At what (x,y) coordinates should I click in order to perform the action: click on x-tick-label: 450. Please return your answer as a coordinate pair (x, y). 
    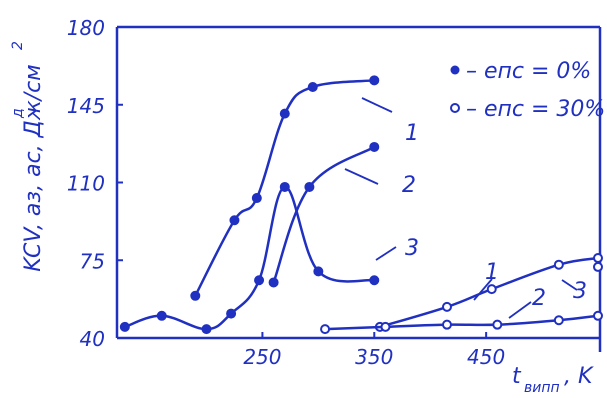
    Looking at the image, I should click on (486, 357).